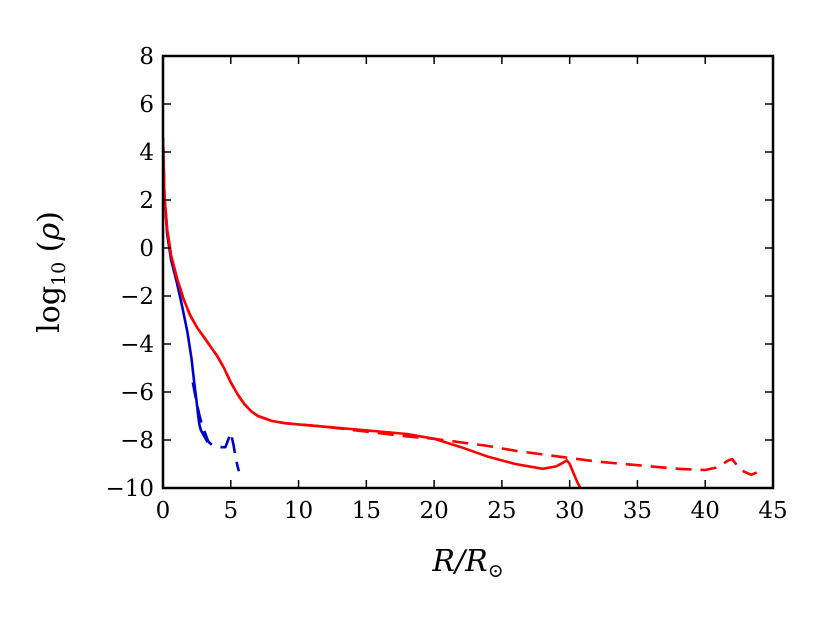 Image resolution: width=830 pixels, height=623 pixels. What do you see at coordinates (137, 393) in the screenshot?
I see `y-tick-label: −6` at bounding box center [137, 393].